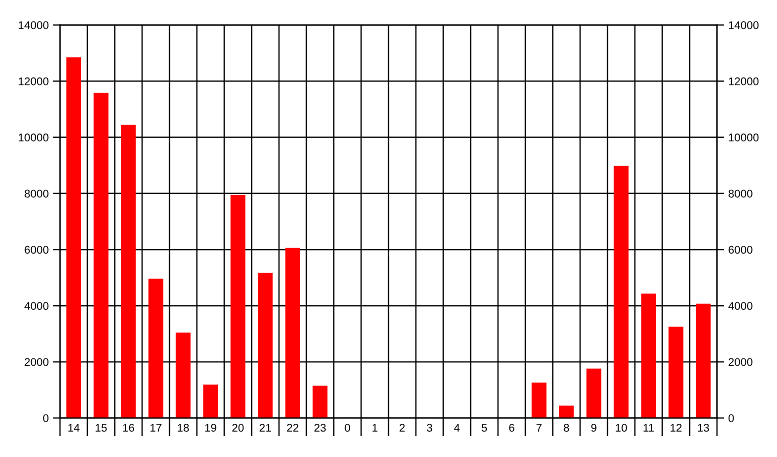 The height and width of the screenshot is (457, 777). What do you see at coordinates (33, 25) in the screenshot?
I see `y-tick-label: 14000` at bounding box center [33, 25].